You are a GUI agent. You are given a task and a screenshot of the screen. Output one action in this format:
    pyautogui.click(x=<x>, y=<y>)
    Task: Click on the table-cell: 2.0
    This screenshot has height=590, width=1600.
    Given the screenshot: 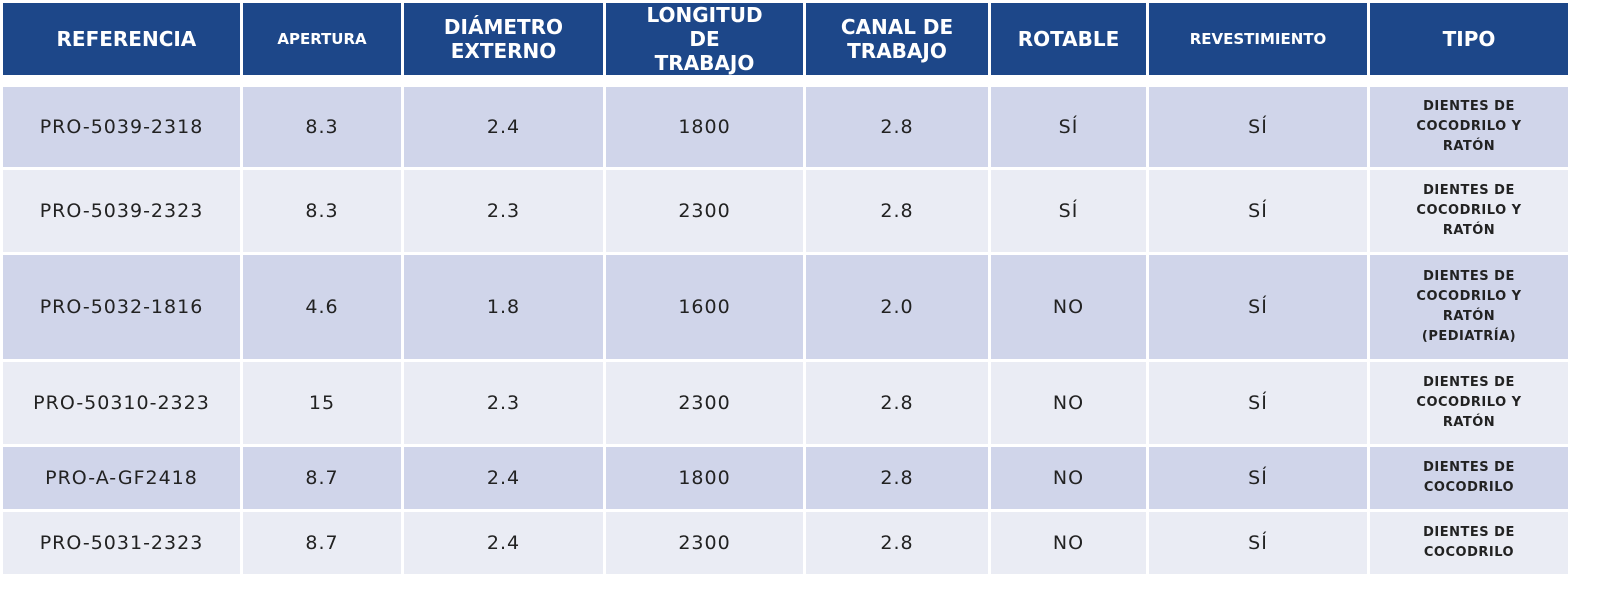 What is the action you would take?
    pyautogui.click(x=897, y=307)
    